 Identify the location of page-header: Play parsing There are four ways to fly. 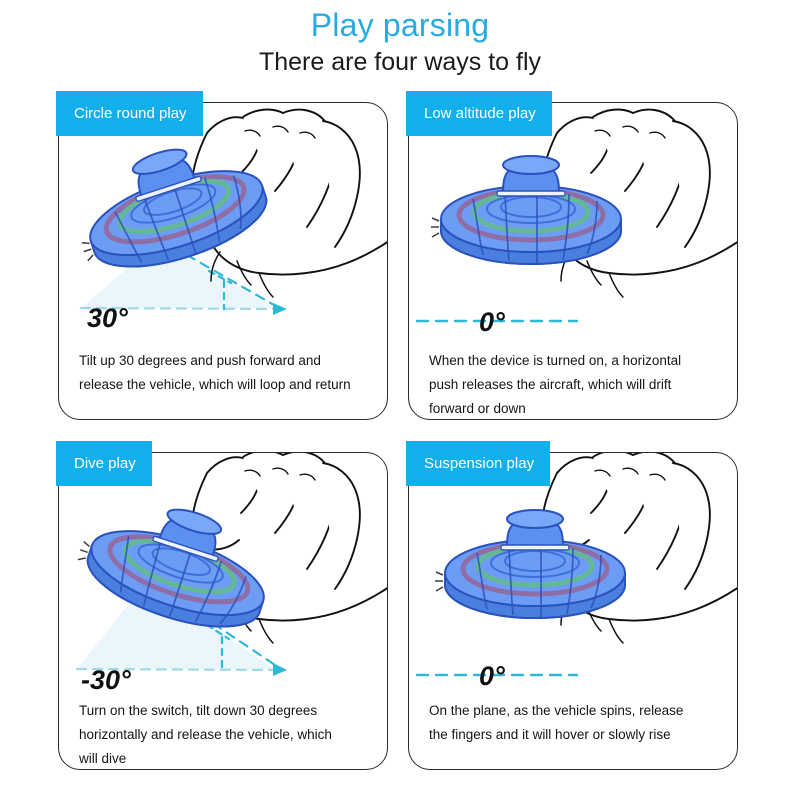
(400, 39).